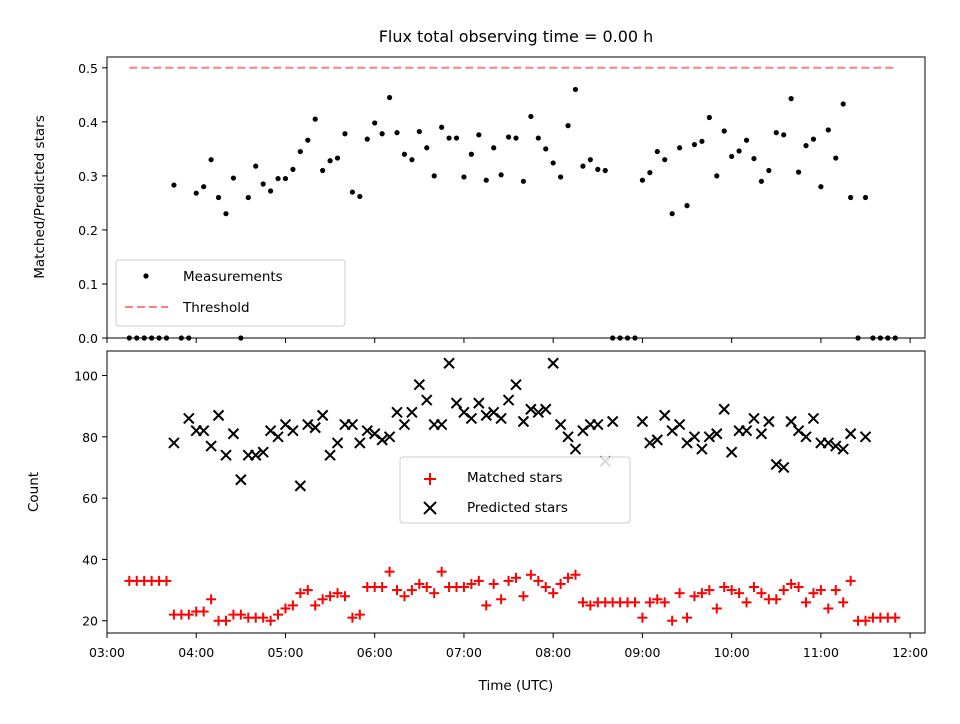  I want to click on matched-legend-marker, so click(430, 479).